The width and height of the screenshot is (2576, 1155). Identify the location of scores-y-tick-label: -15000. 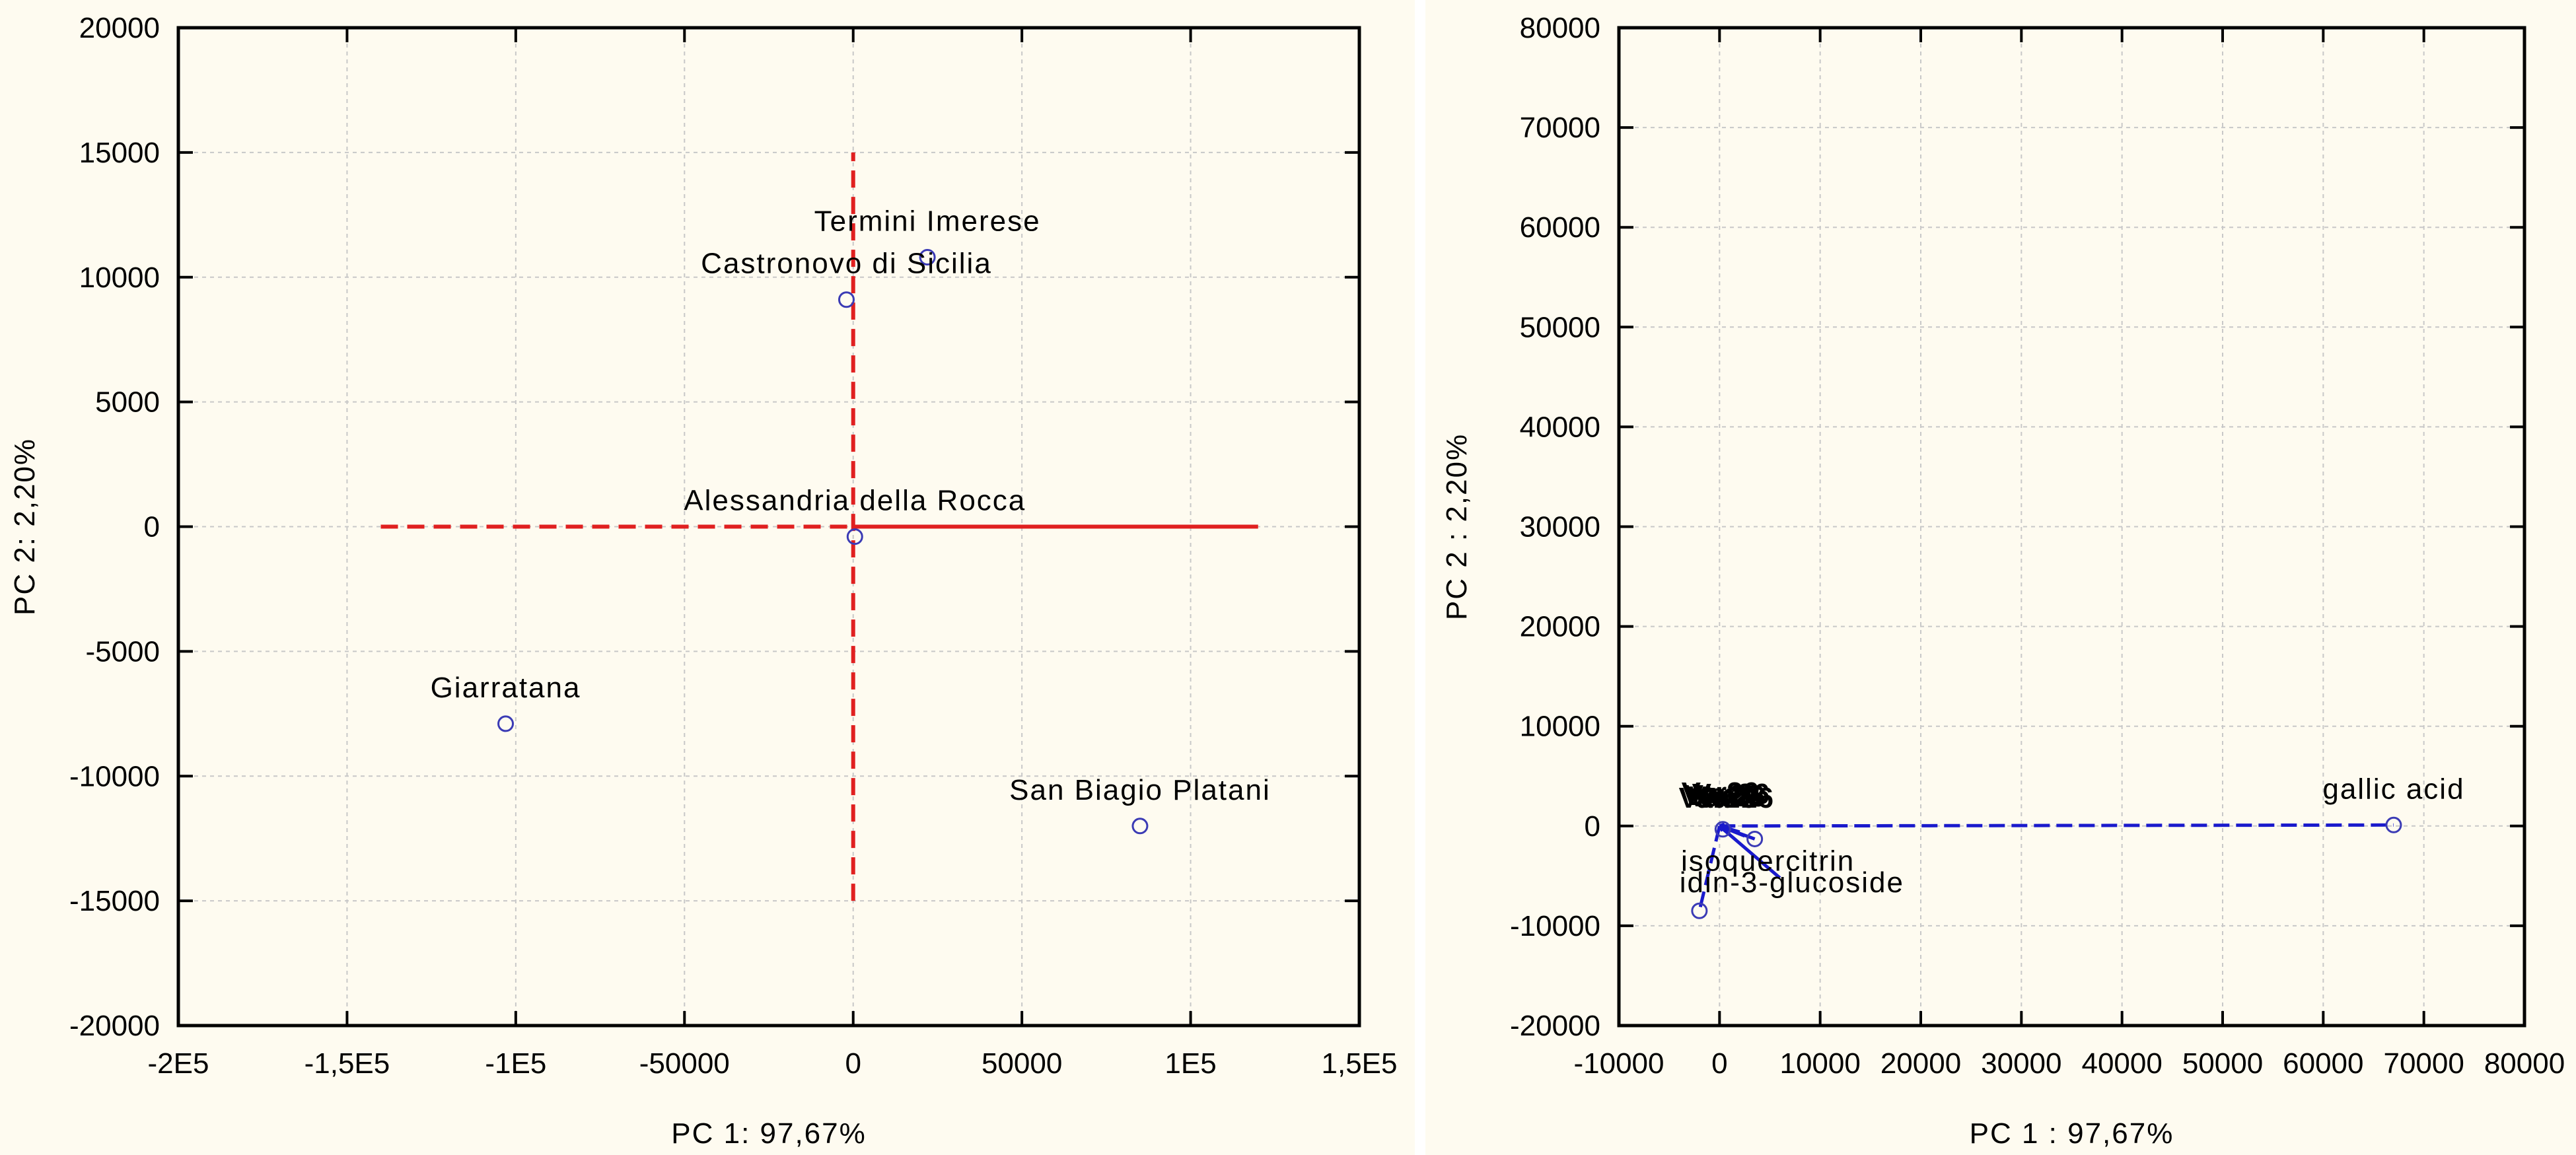
(114, 901).